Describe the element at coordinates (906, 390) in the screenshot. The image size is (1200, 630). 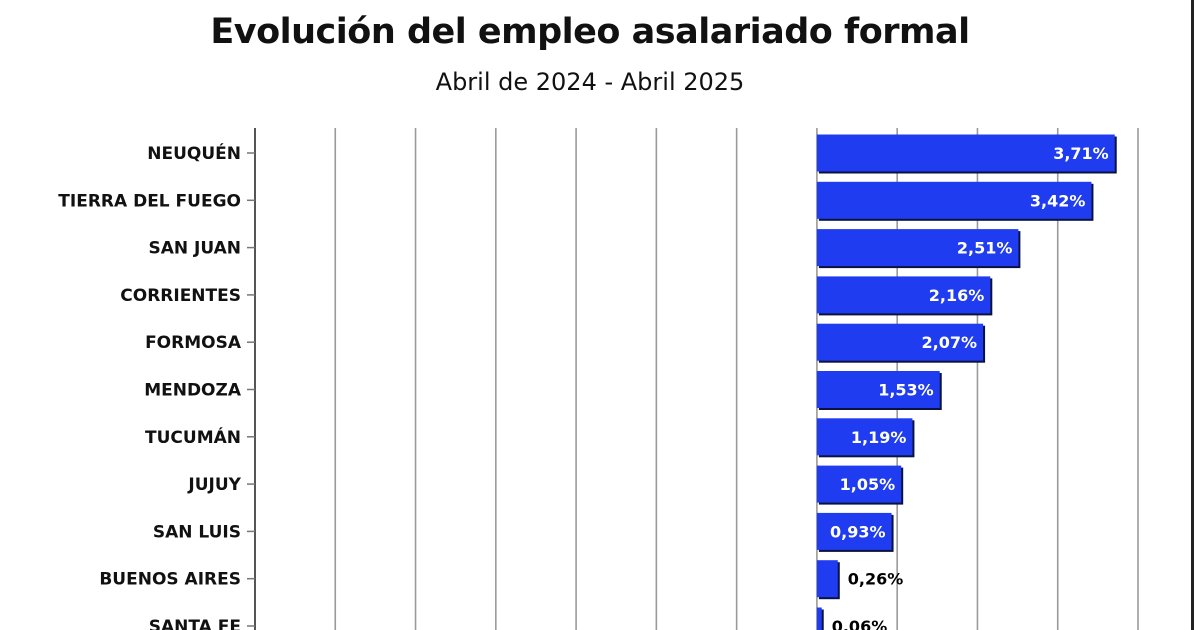
I see `value-label: 1,53%` at that location.